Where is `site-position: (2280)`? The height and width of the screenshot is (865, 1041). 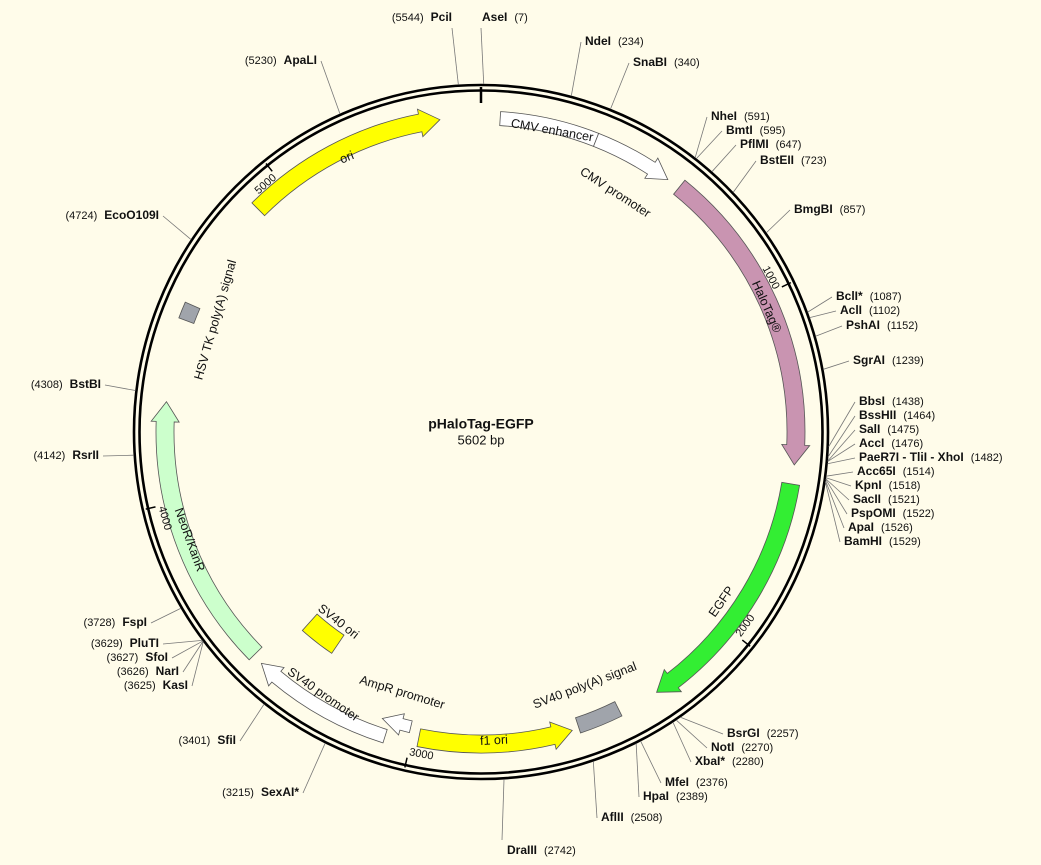
site-position: (2280) is located at coordinates (748, 762).